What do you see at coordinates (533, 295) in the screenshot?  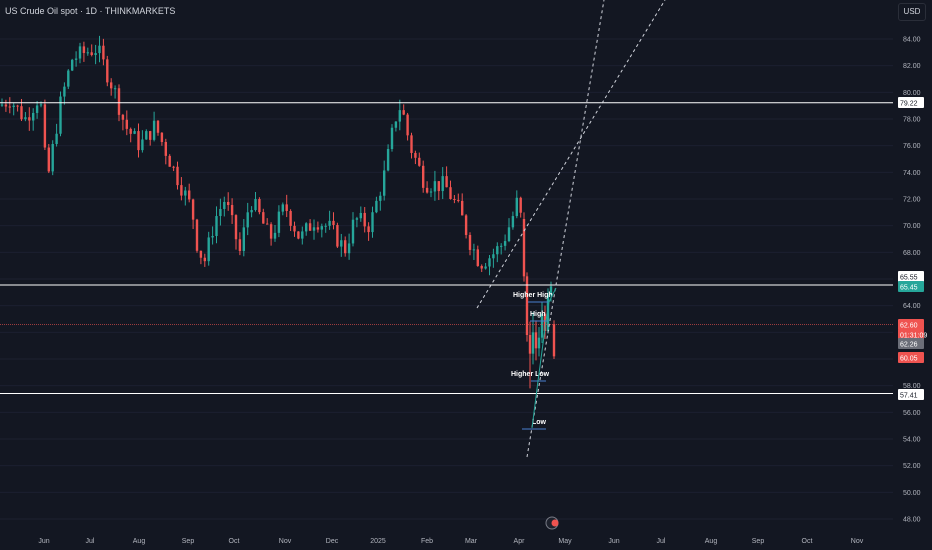 I see `annotation-label: Higher High` at bounding box center [533, 295].